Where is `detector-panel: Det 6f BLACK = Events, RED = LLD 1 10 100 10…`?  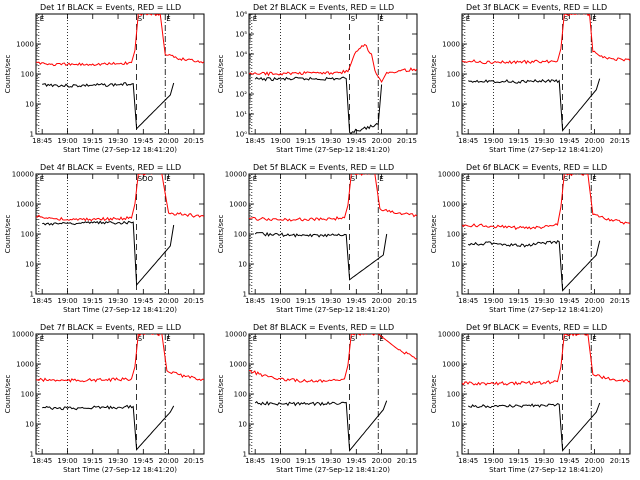
detector-panel: Det 6f BLACK = Events, RED = LLD 1 10 100 10… is located at coordinates (532, 240).